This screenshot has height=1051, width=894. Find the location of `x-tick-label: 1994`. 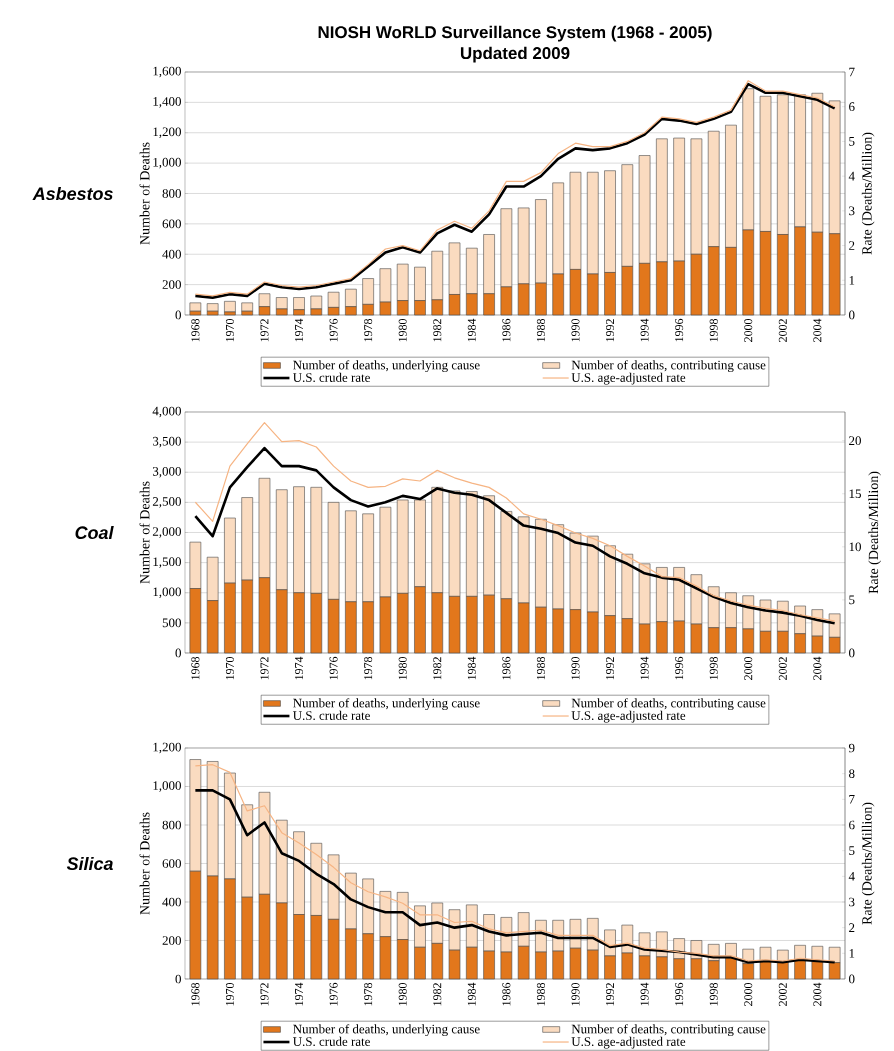

x-tick-label: 1994 is located at coordinates (644, 330).